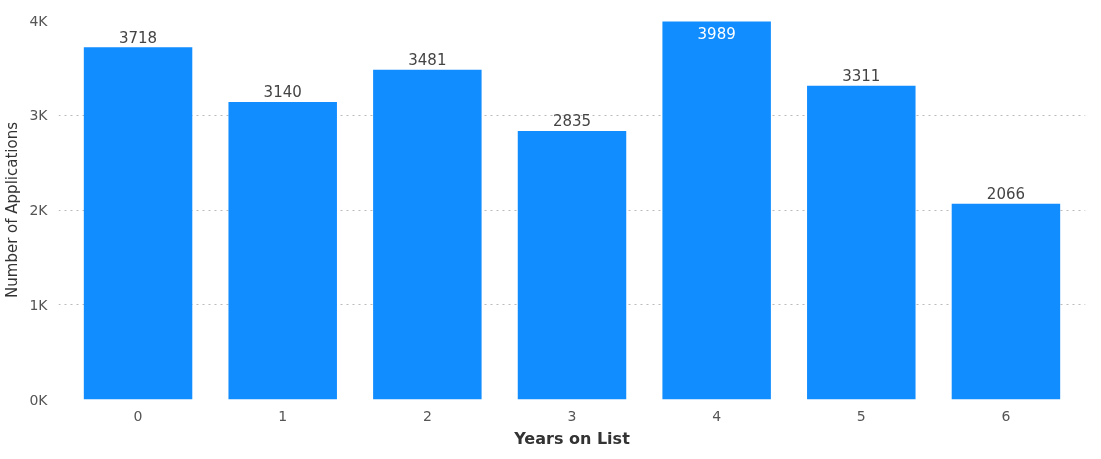 The height and width of the screenshot is (459, 1101). Describe the element at coordinates (427, 415) in the screenshot. I see `x-tick-label: 2` at that location.